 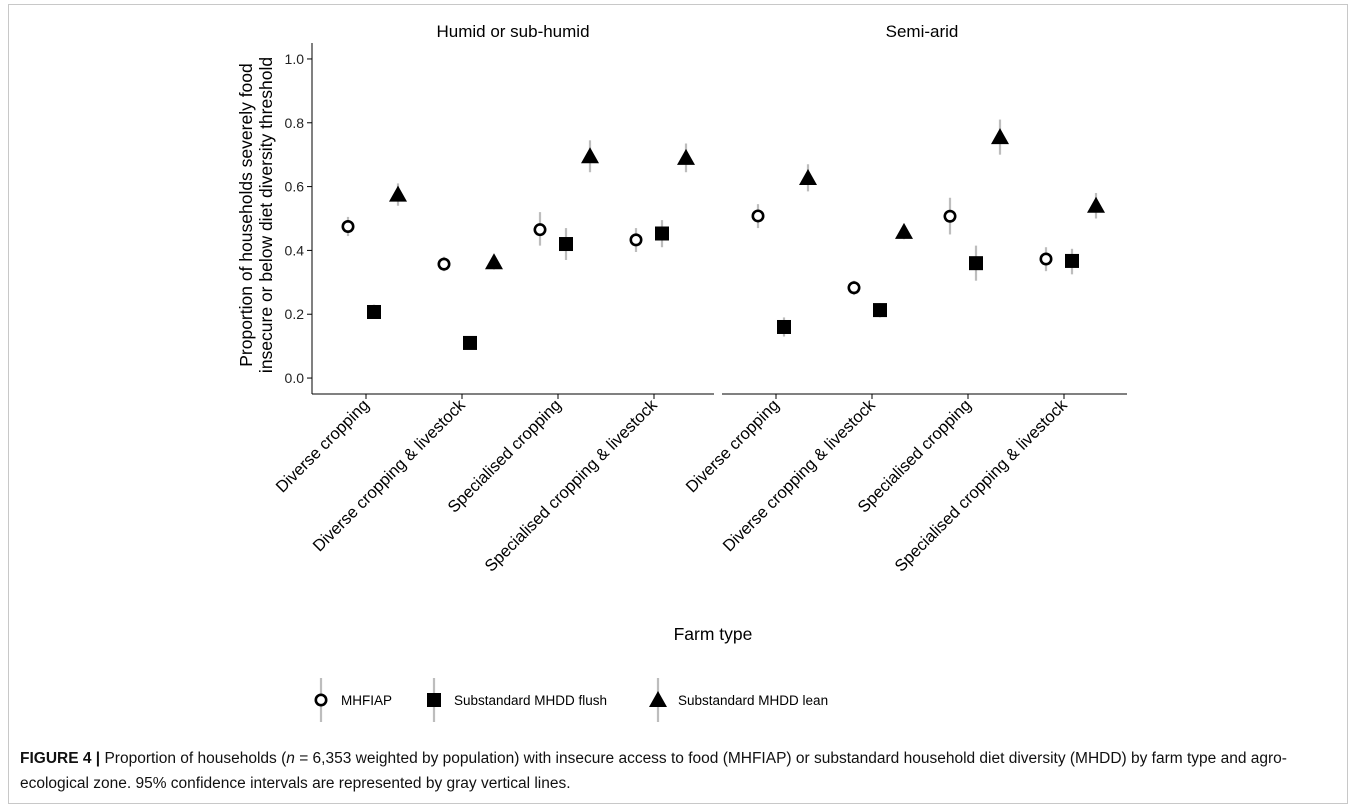 What do you see at coordinates (60, 758) in the screenshot?
I see `caption-label: FIGURE 4 |` at bounding box center [60, 758].